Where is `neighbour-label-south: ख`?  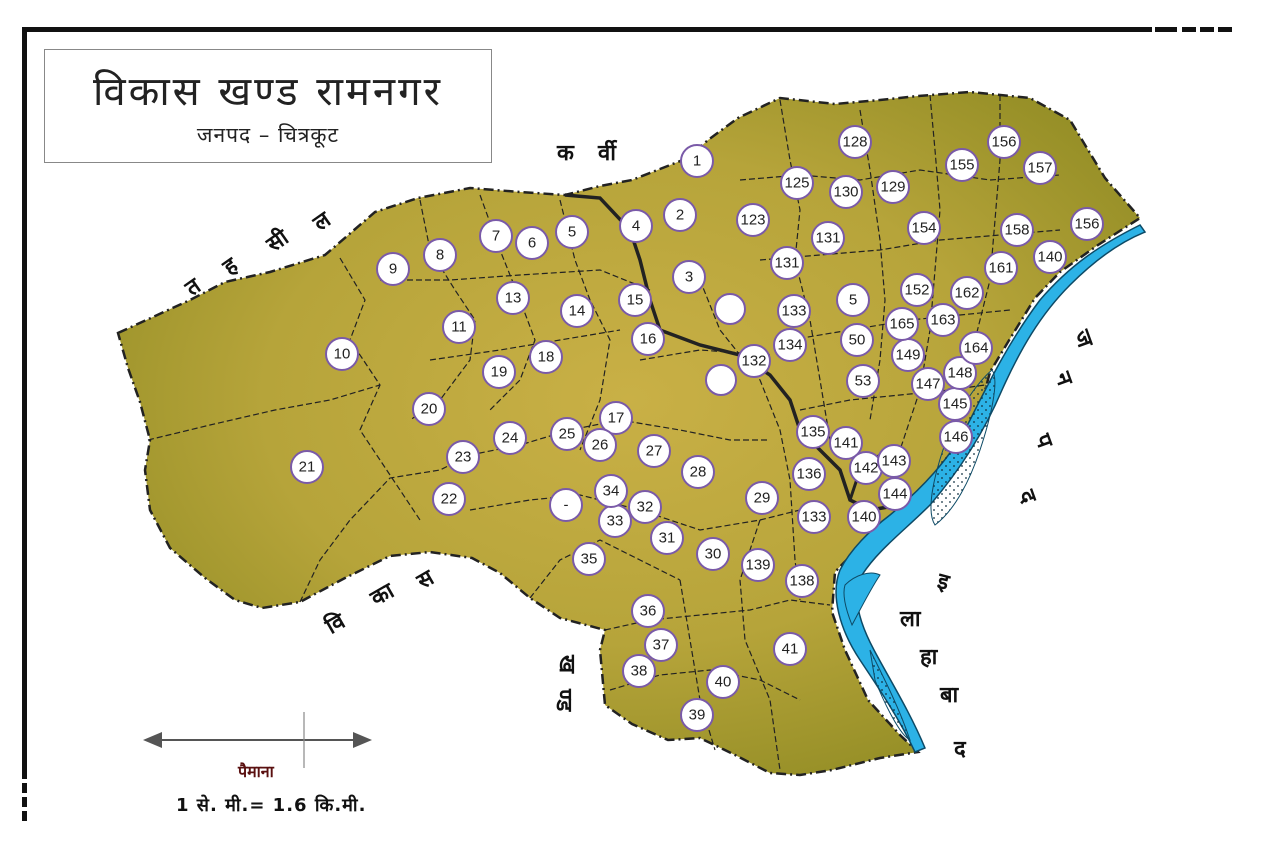
neighbour-label-south: ख is located at coordinates (566, 664).